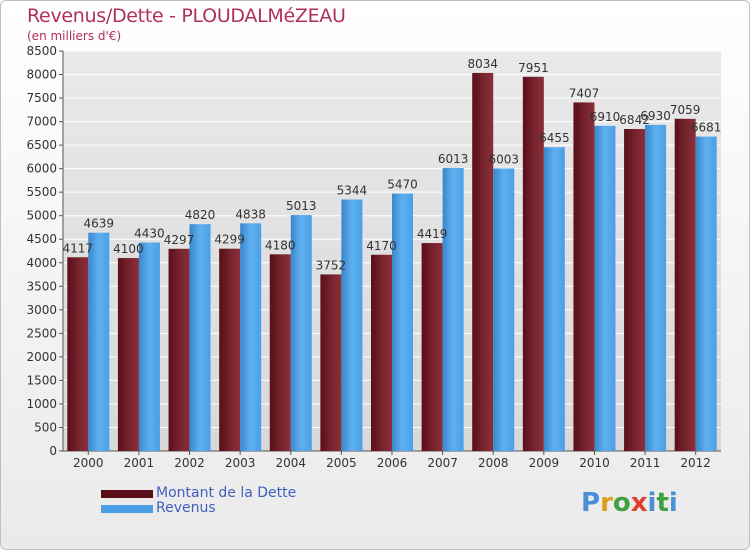 The height and width of the screenshot is (550, 750). What do you see at coordinates (280, 245) in the screenshot?
I see `data-label-dette: 4180` at bounding box center [280, 245].